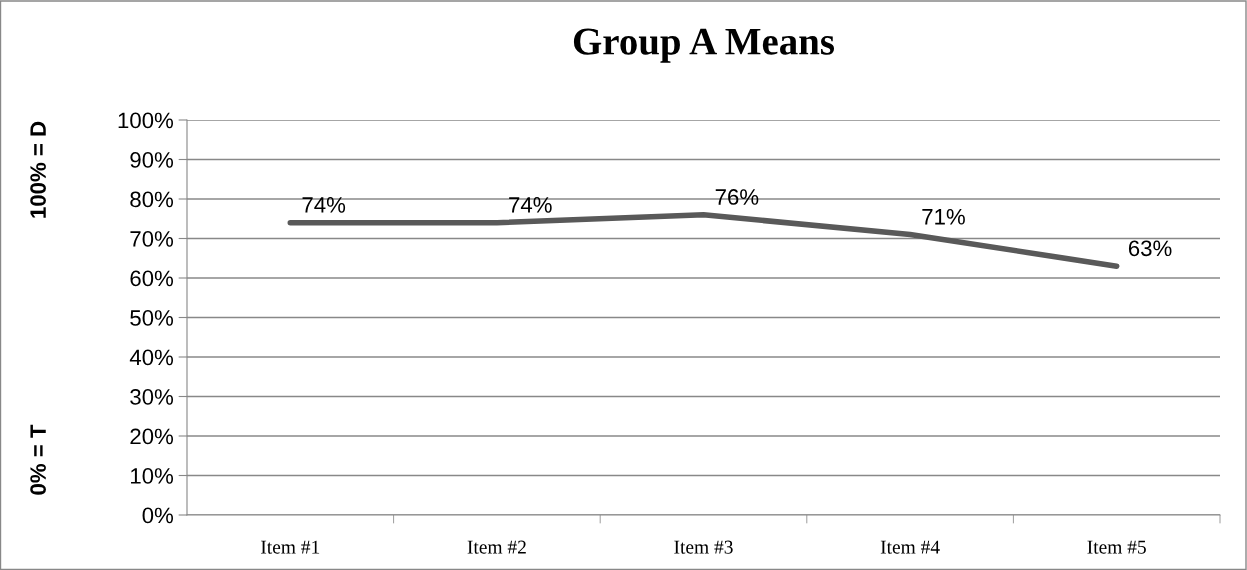 The height and width of the screenshot is (570, 1247). I want to click on y-axis-title: 100% = D, so click(38, 169).